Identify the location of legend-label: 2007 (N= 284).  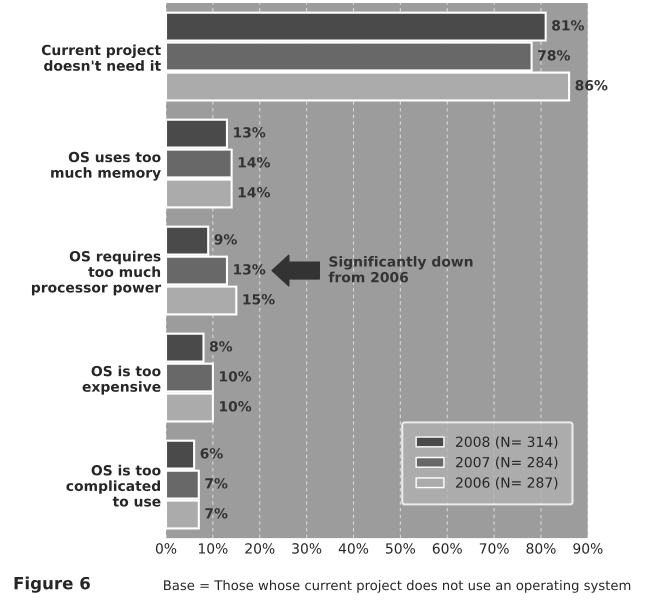
(507, 463).